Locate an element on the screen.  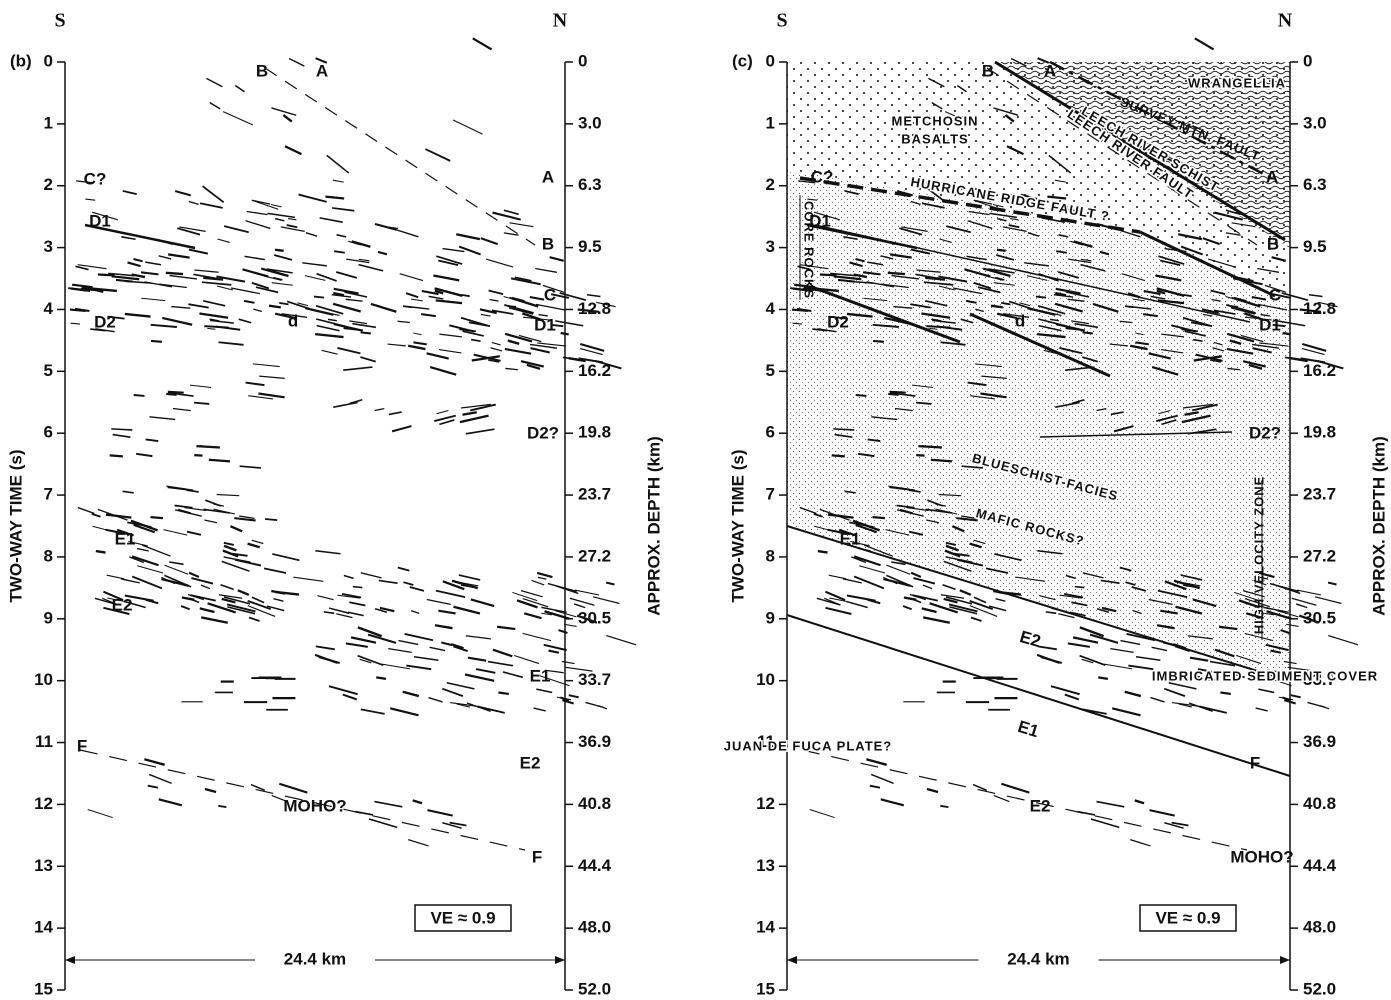
section-label: B is located at coordinates (548, 243).